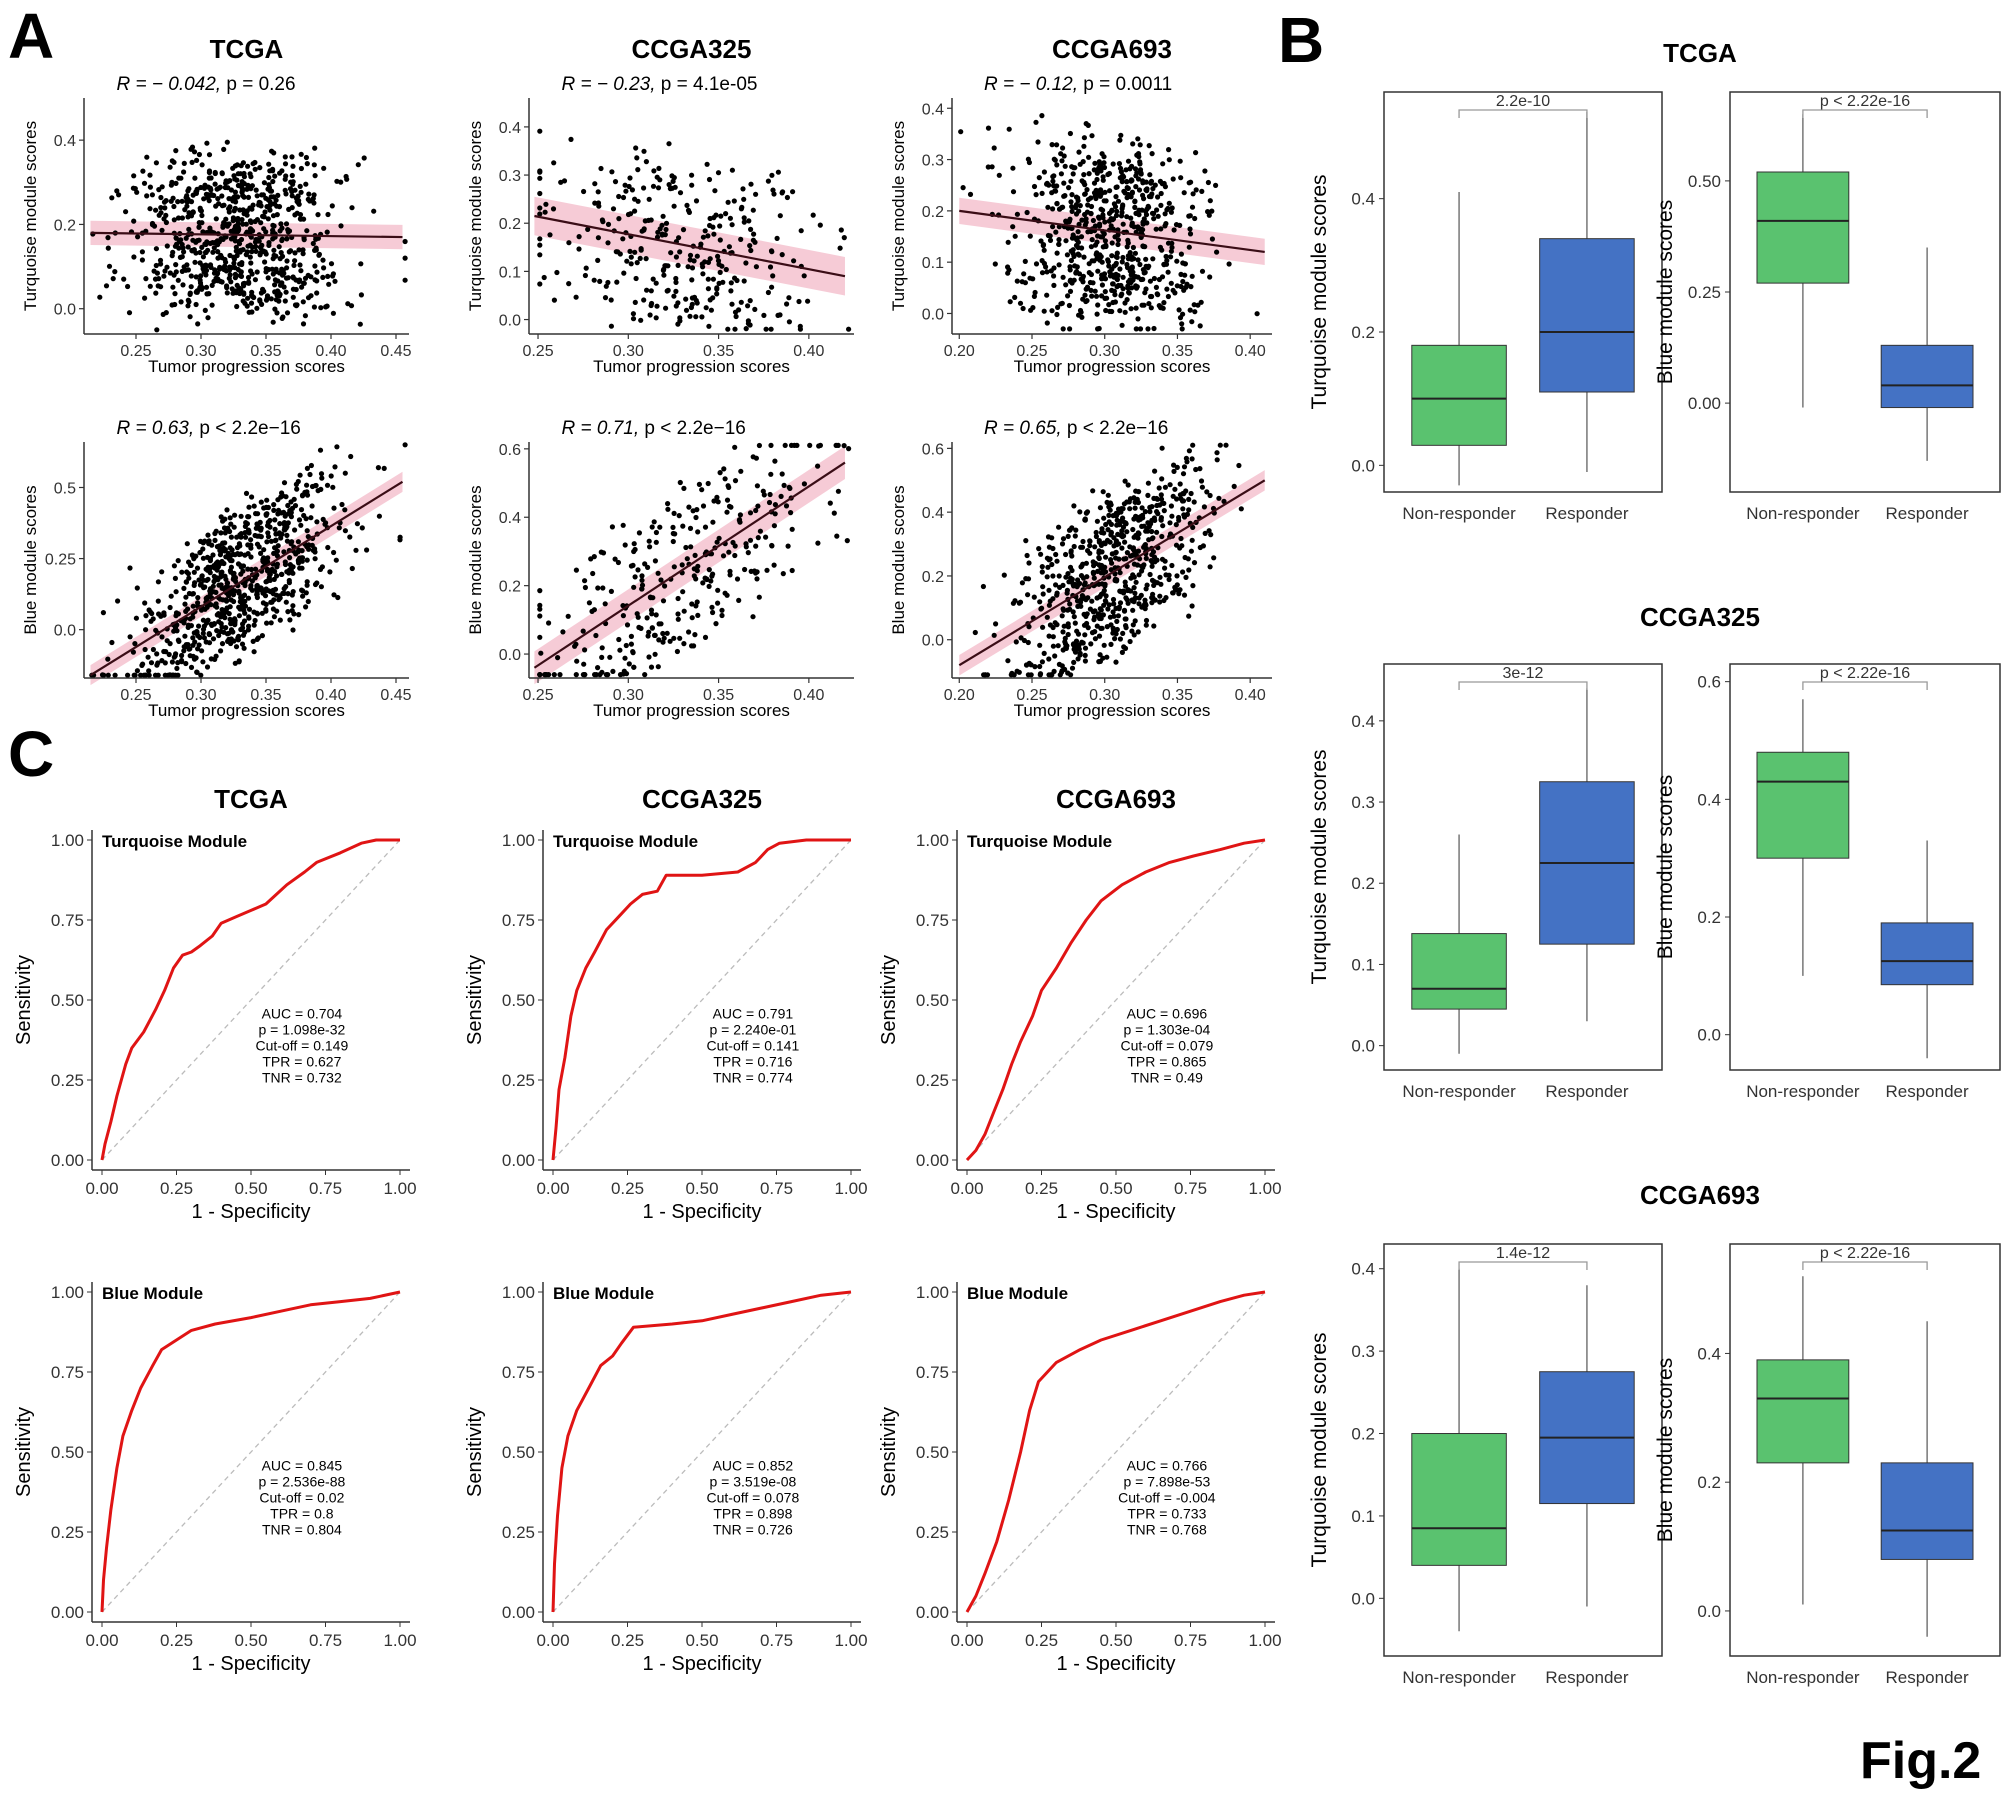  Describe the element at coordinates (1523, 1253) in the screenshot. I see `p-value-label: 1.4e-12` at that location.